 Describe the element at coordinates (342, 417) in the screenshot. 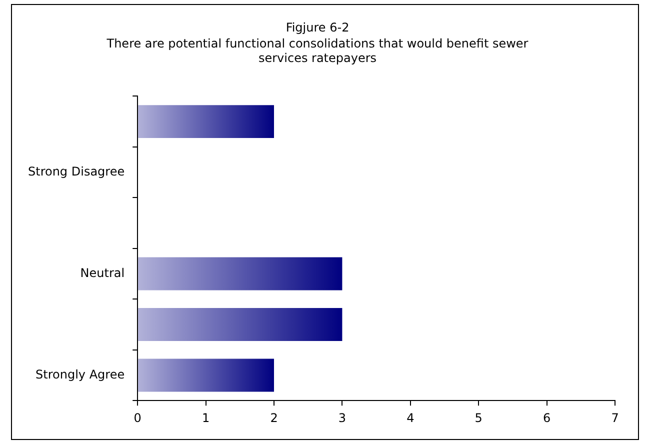

I see `x-tick-label: 3` at that location.